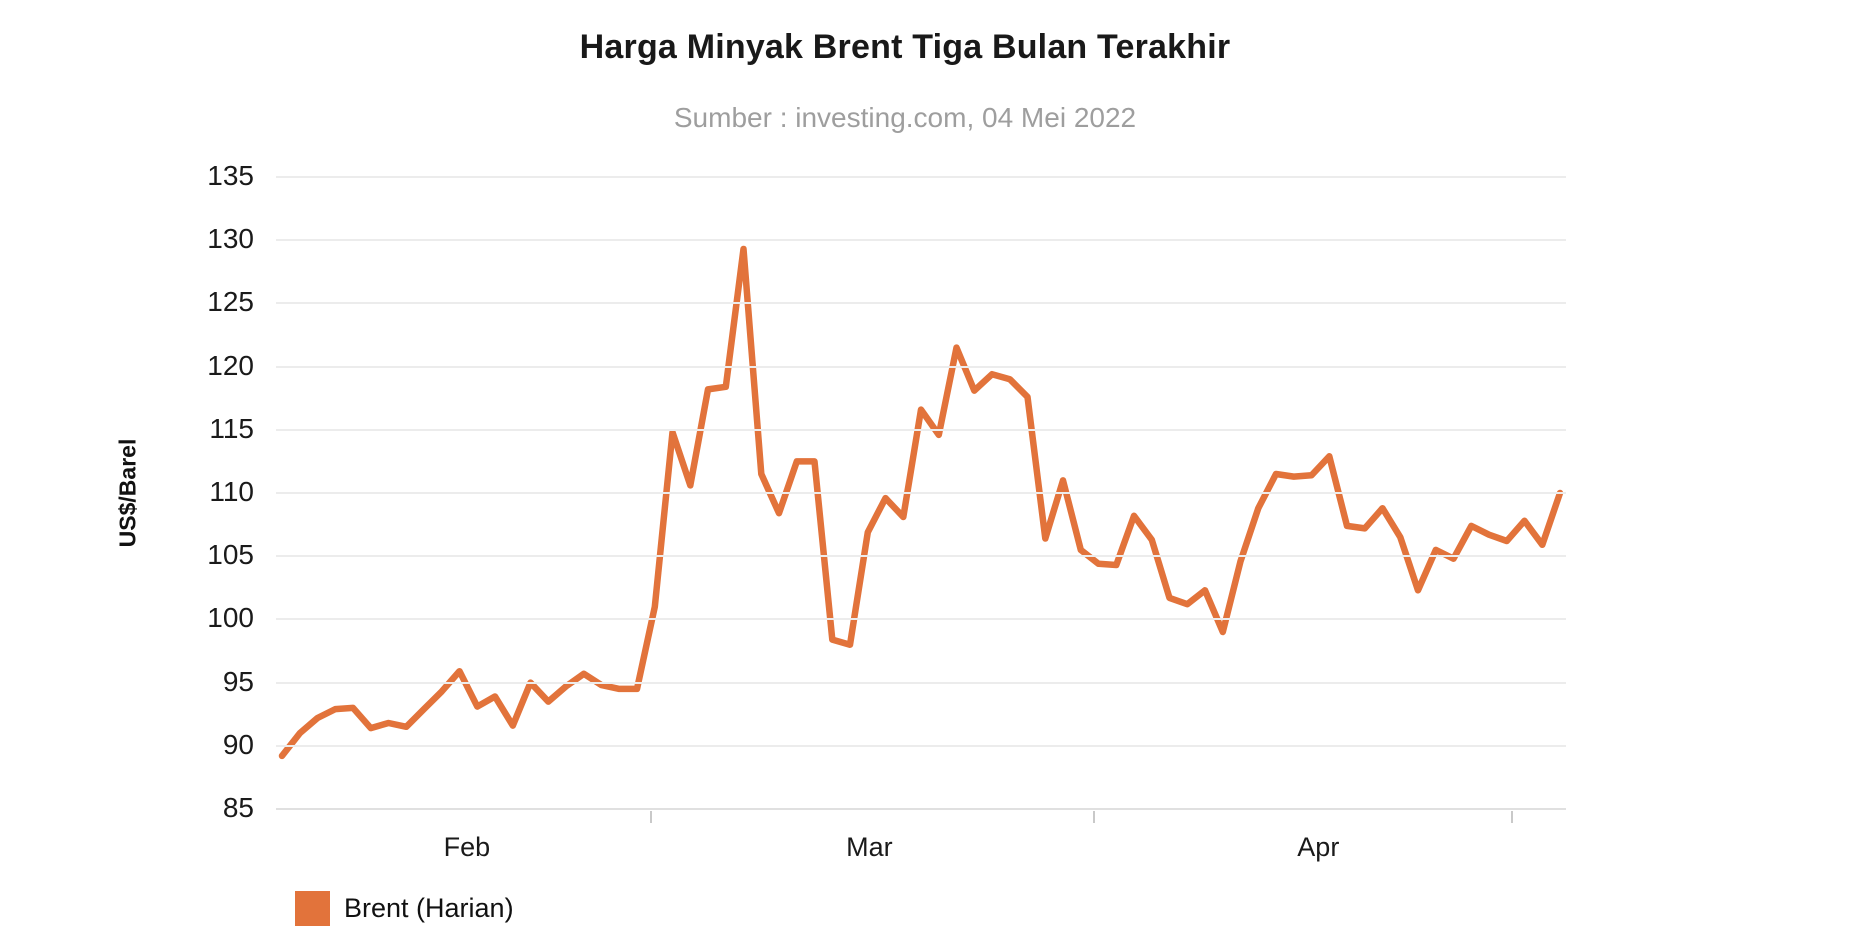 The height and width of the screenshot is (950, 1856). Describe the element at coordinates (238, 807) in the screenshot. I see `y-tick-label-85: 85` at that location.